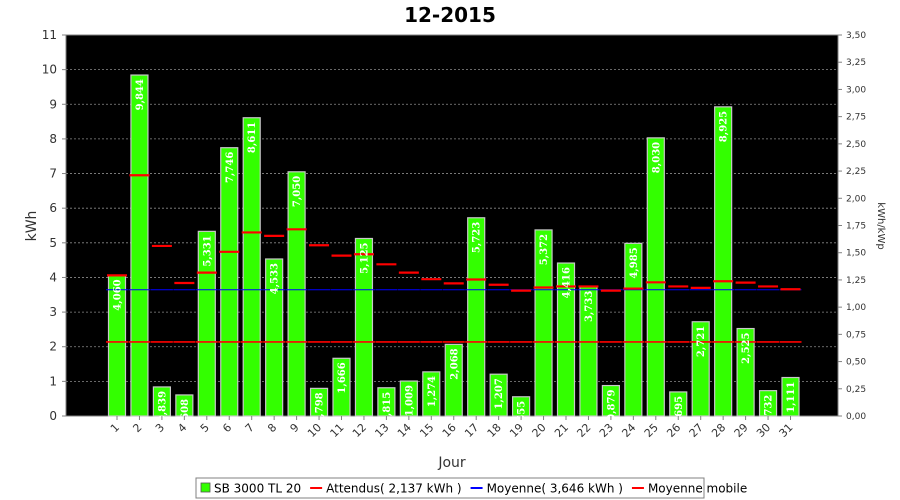  What do you see at coordinates (53, 416) in the screenshot?
I see `y-tick-label: 0` at bounding box center [53, 416].